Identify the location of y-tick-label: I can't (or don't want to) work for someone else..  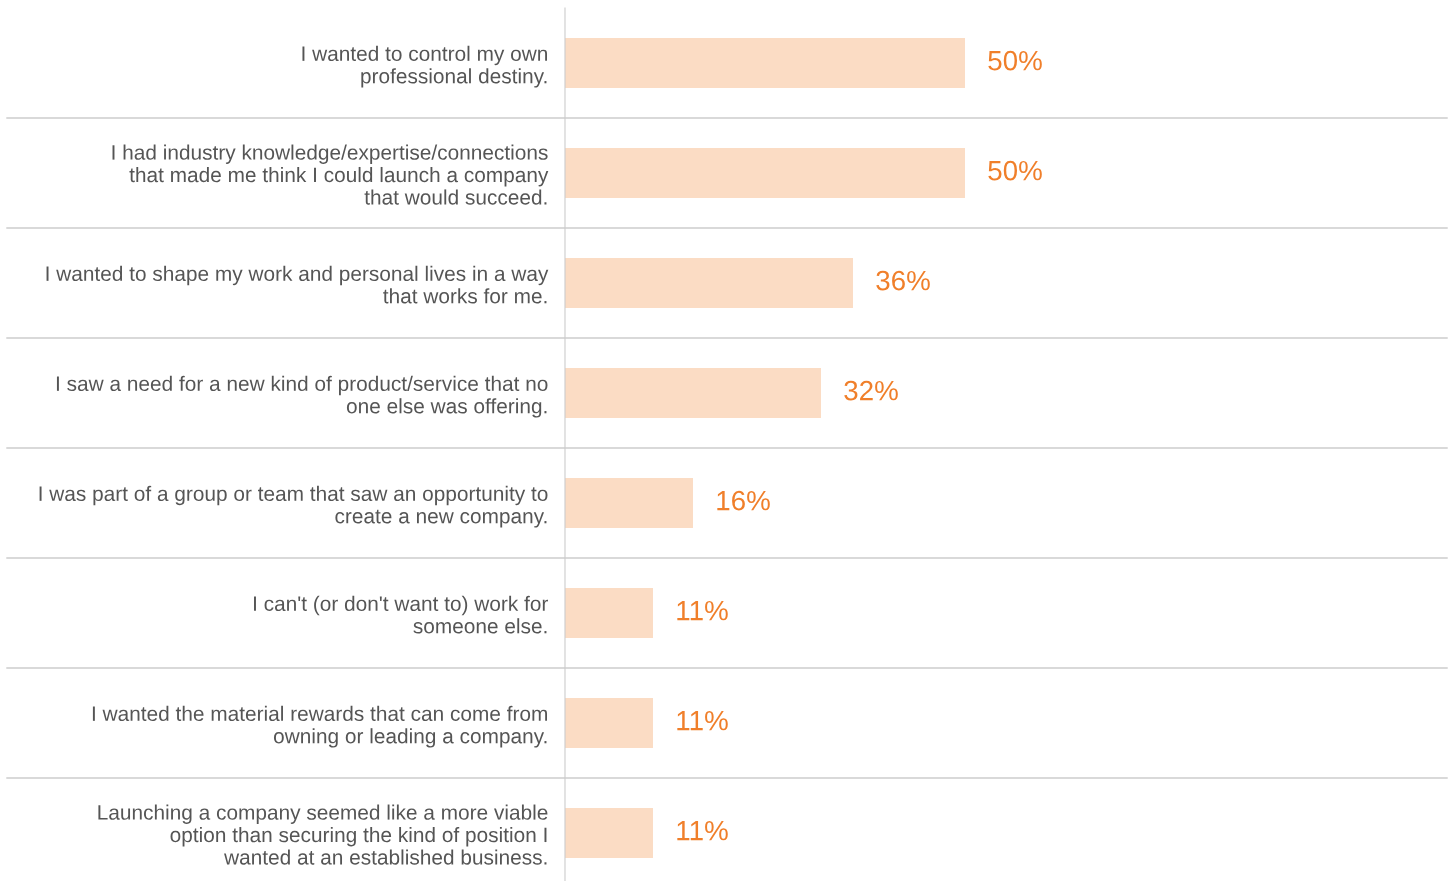
(401, 614).